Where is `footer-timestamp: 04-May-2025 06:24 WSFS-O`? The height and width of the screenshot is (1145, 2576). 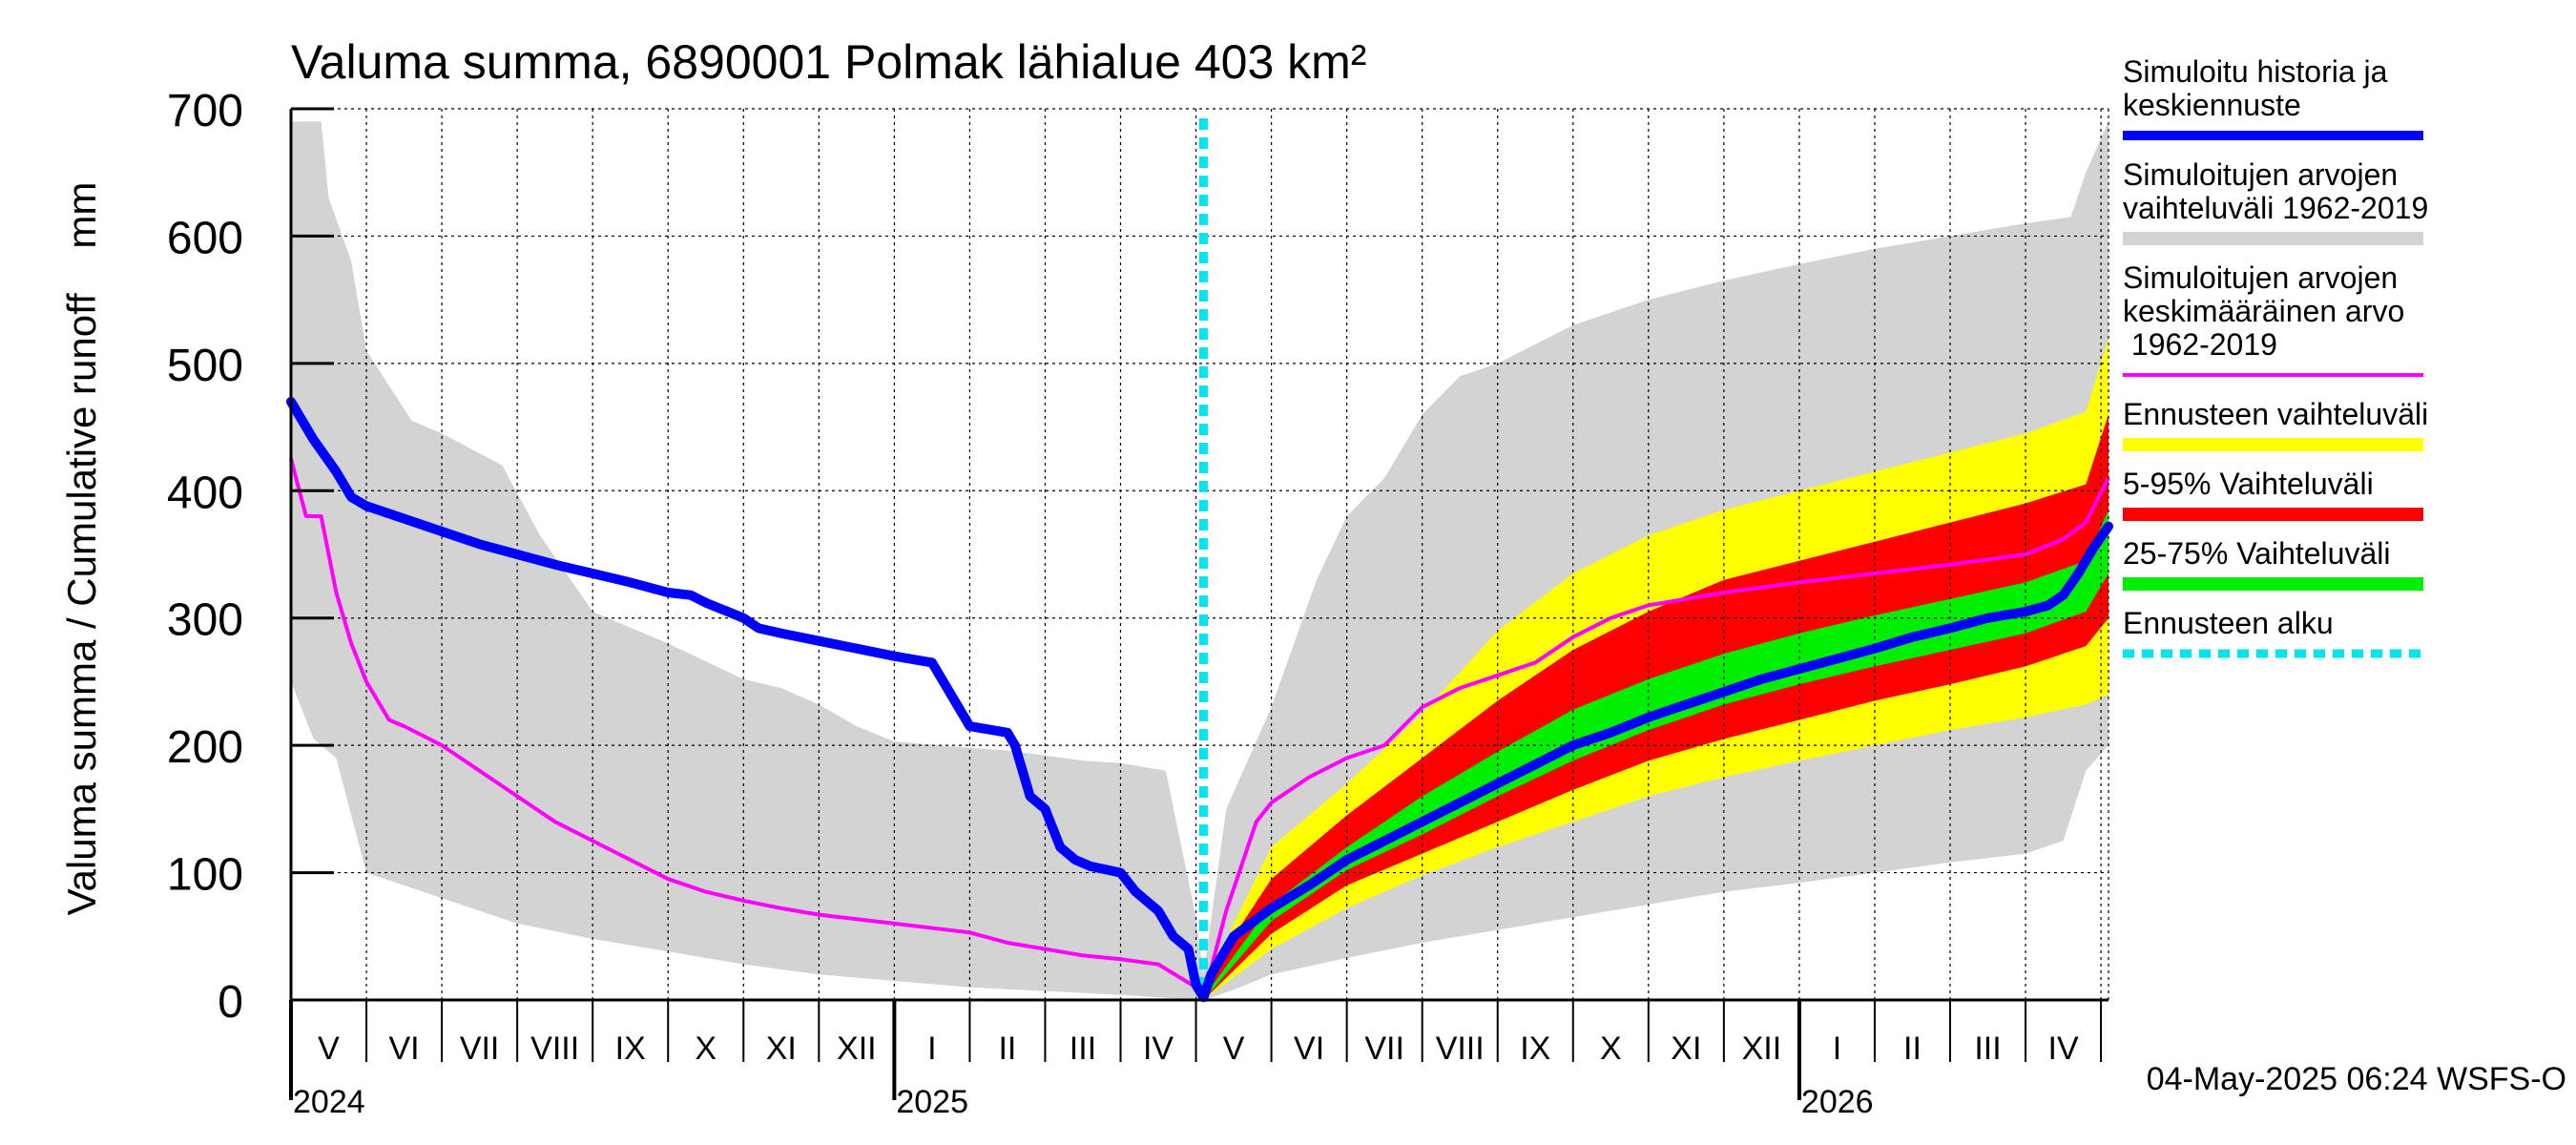
footer-timestamp: 04-May-2025 06:24 WSFS-O is located at coordinates (2356, 1079).